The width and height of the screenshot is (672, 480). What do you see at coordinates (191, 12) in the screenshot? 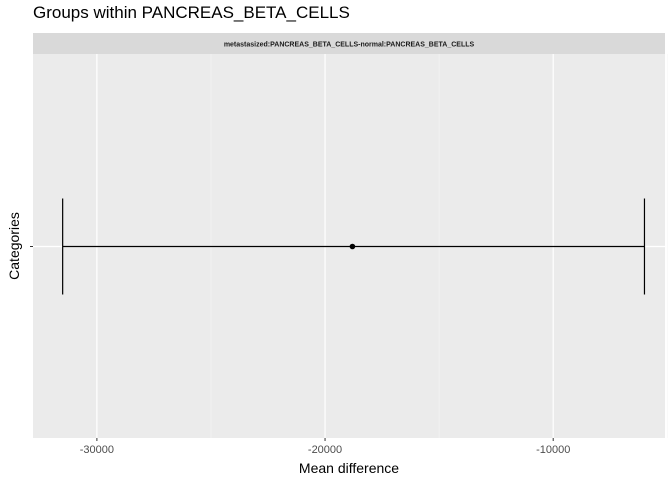
I see `chart-title: Groups within PANCREAS_BETA_CELLS` at bounding box center [191, 12].